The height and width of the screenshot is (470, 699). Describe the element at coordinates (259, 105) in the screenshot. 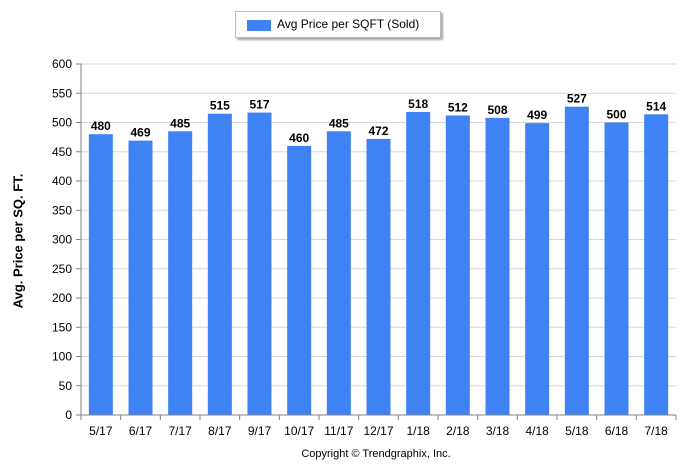

I see `bar-value-label: 517` at that location.